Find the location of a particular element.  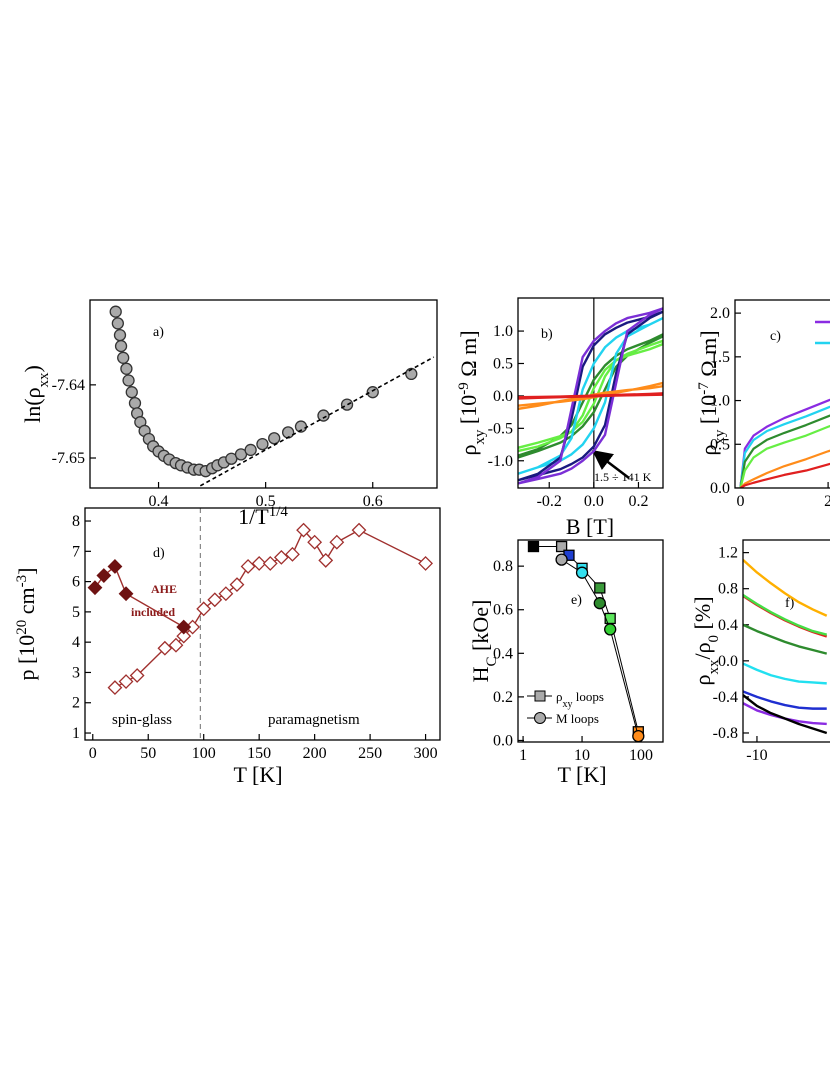

y-tick-label: 2 is located at coordinates (76, 703).